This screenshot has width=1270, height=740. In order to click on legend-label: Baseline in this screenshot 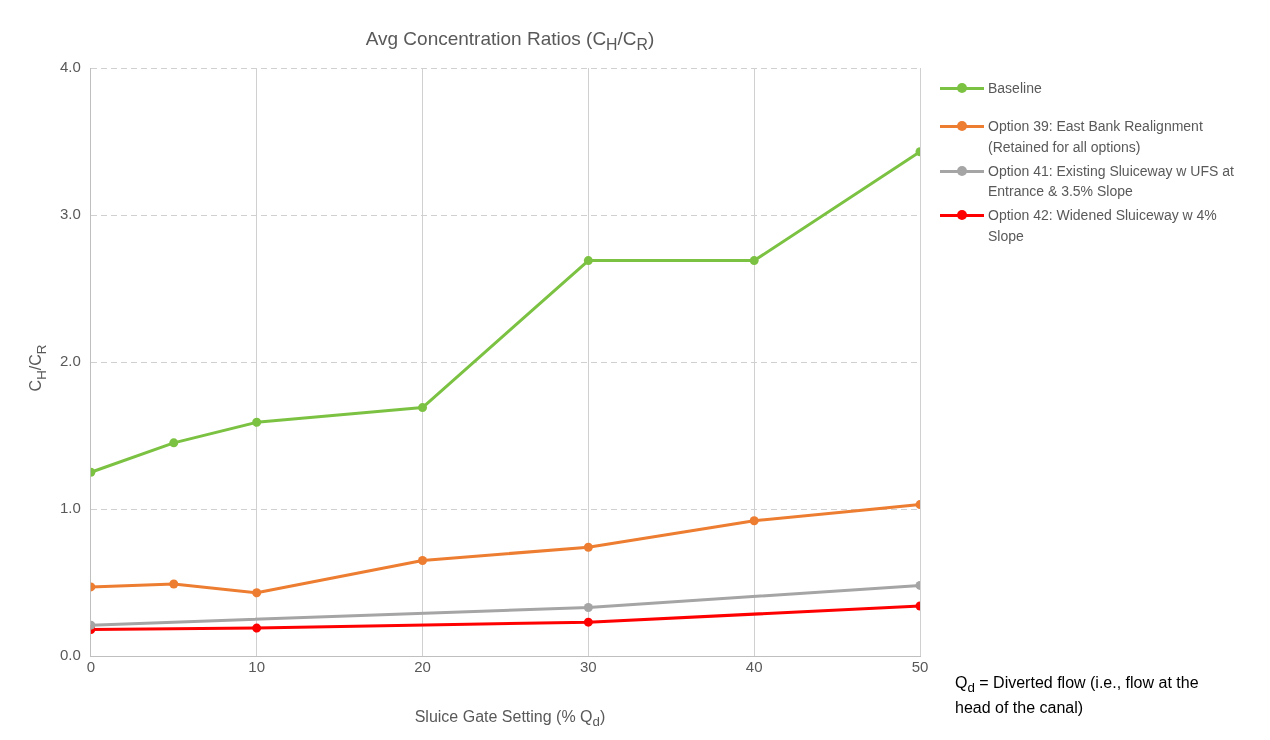, I will do `click(1015, 88)`.